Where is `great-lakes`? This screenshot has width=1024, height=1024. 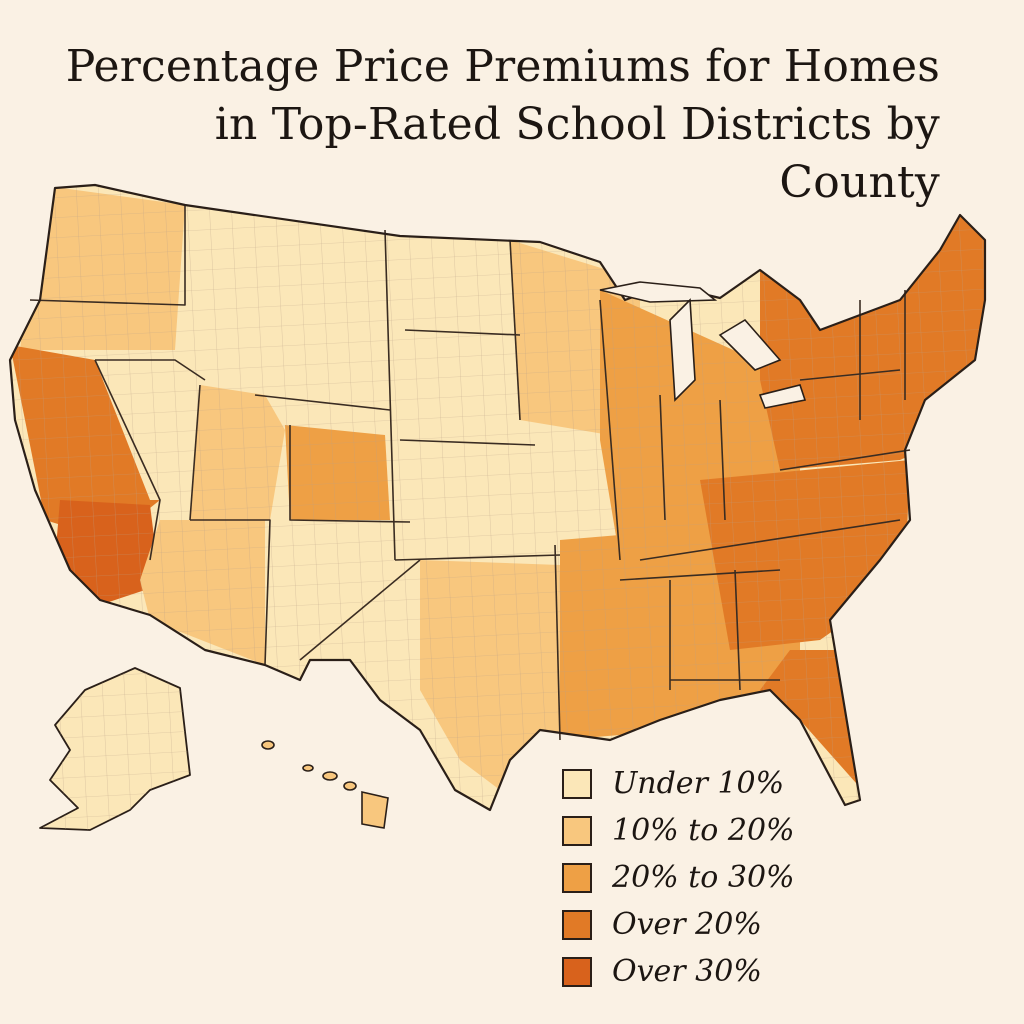
great-lakes is located at coordinates (703, 345).